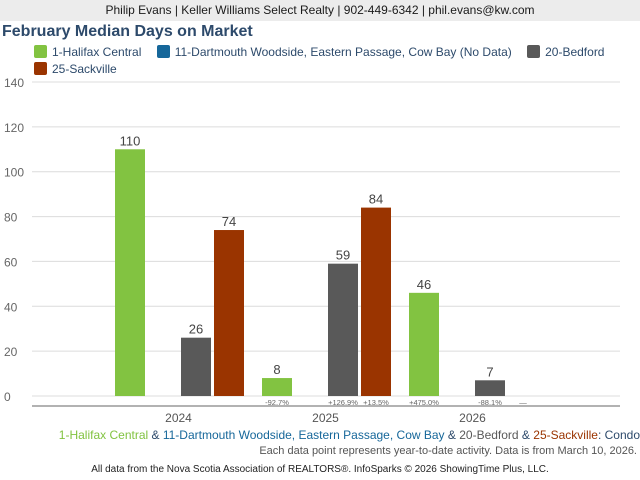 This screenshot has width=640, height=480. Describe the element at coordinates (97, 51) in the screenshot. I see `legend-label-halifax-central: 1-Halifax Central` at that location.